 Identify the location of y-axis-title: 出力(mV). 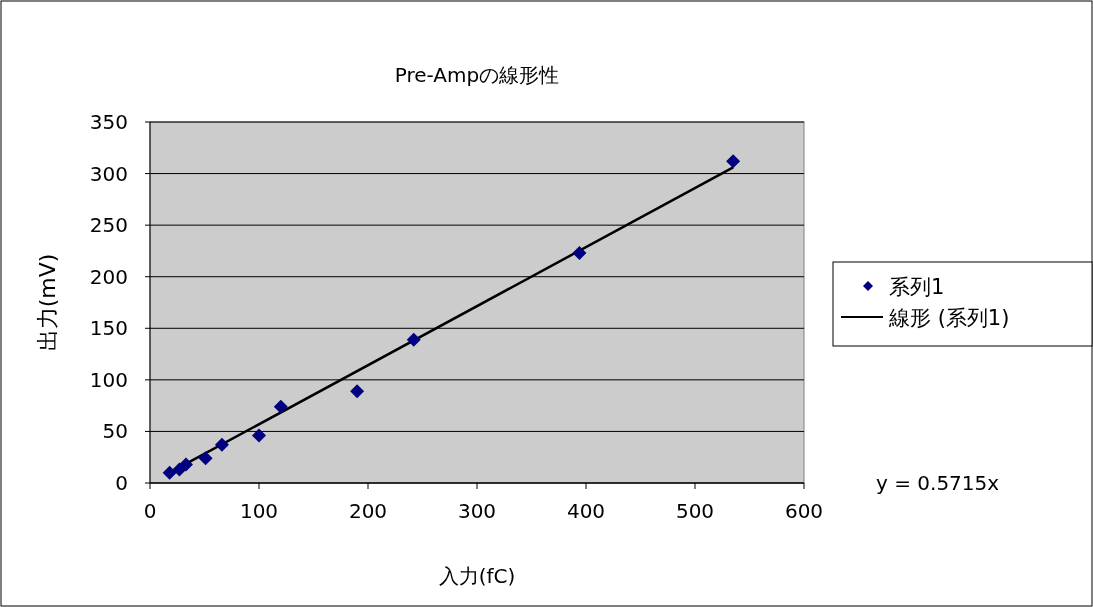
(47, 302).